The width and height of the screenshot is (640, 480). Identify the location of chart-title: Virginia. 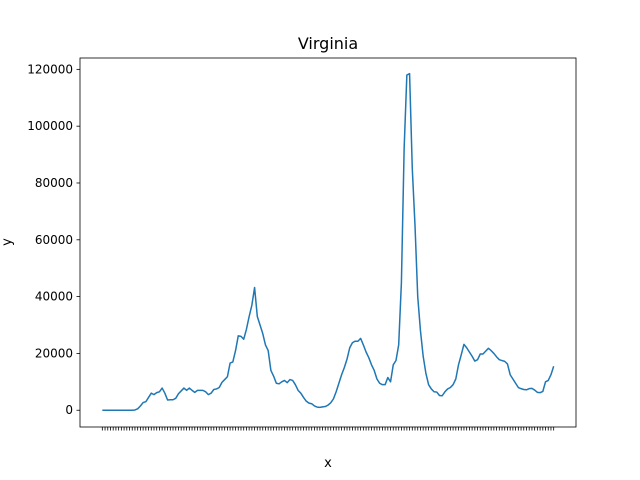
(328, 43).